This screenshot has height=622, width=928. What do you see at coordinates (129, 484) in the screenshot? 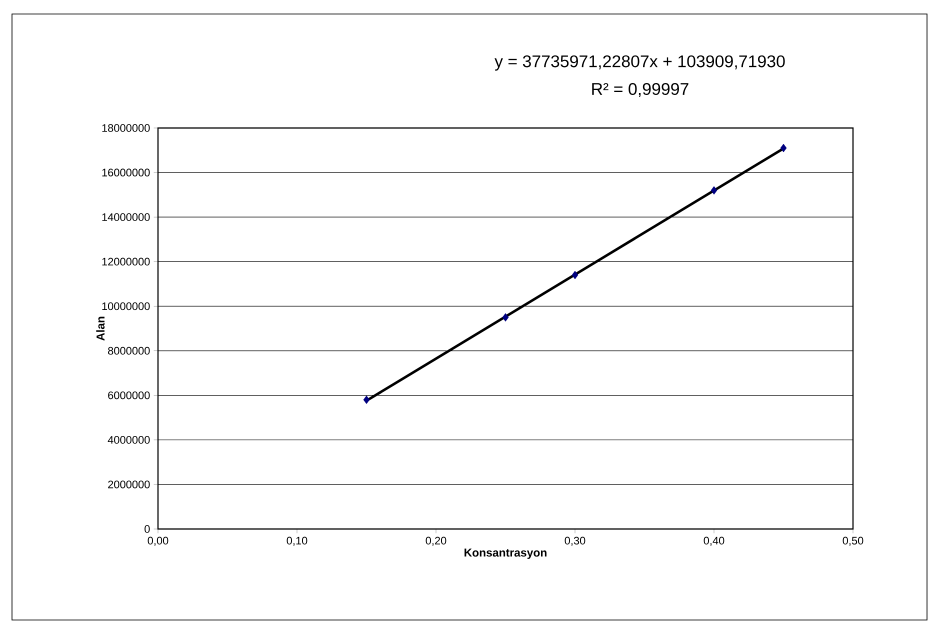
I see `y-tick-label: 2000000` at bounding box center [129, 484].